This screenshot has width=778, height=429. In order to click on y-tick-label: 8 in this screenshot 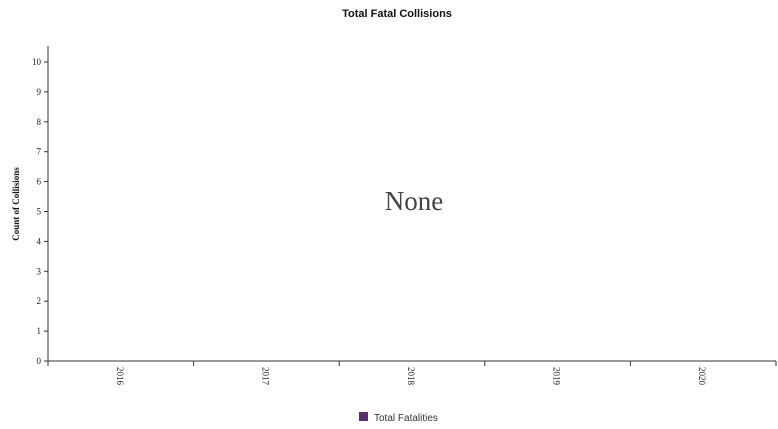, I will do `click(39, 122)`.